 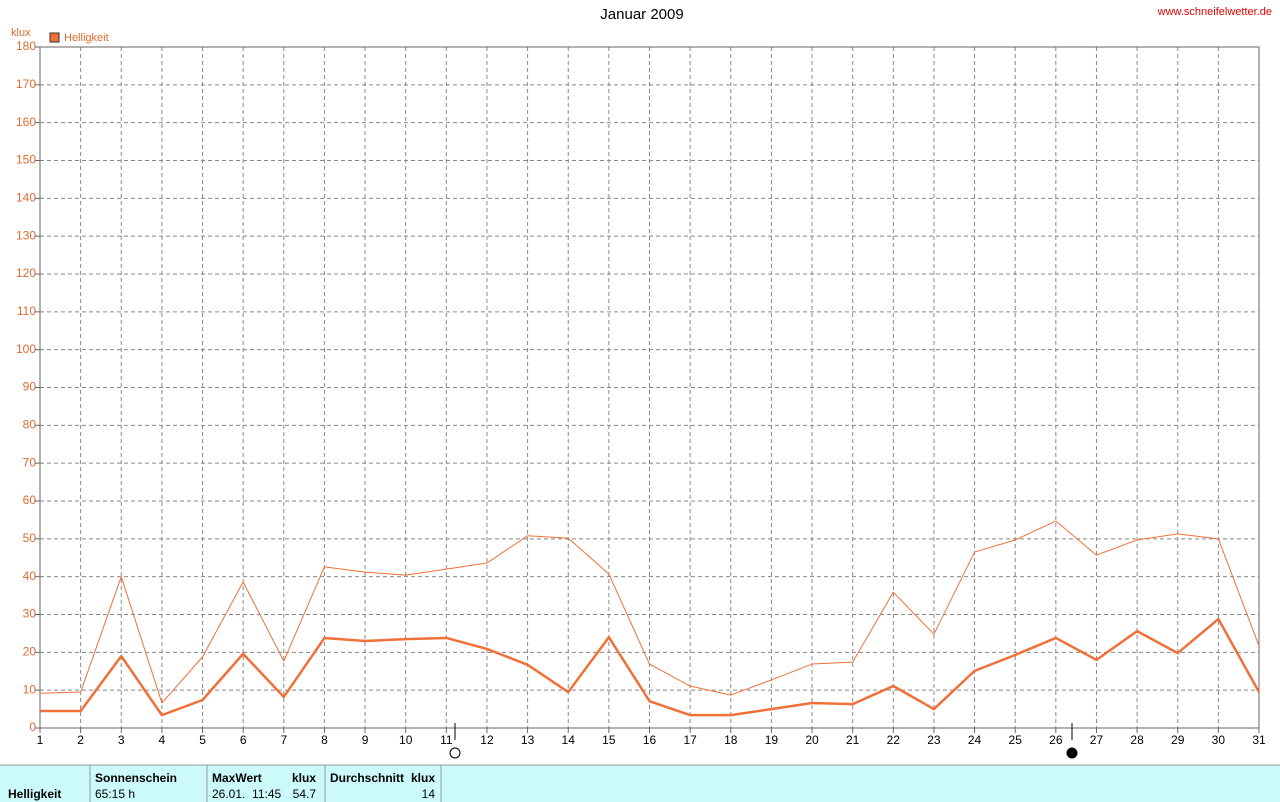 I want to click on y-tick-label: 110, so click(x=26, y=311).